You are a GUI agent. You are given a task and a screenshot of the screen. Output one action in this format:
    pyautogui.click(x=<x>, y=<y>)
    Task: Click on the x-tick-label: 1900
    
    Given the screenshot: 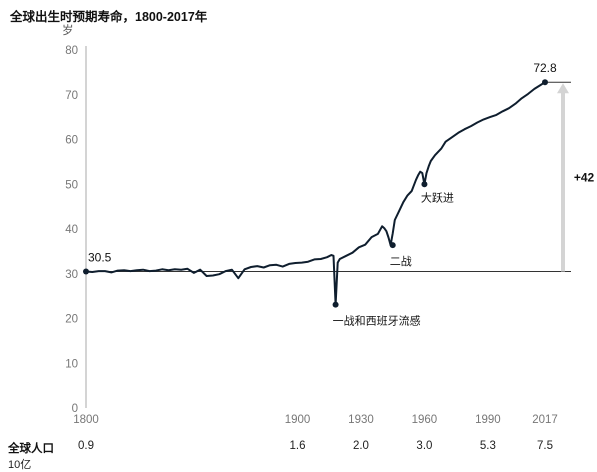 What is the action you would take?
    pyautogui.click(x=298, y=420)
    